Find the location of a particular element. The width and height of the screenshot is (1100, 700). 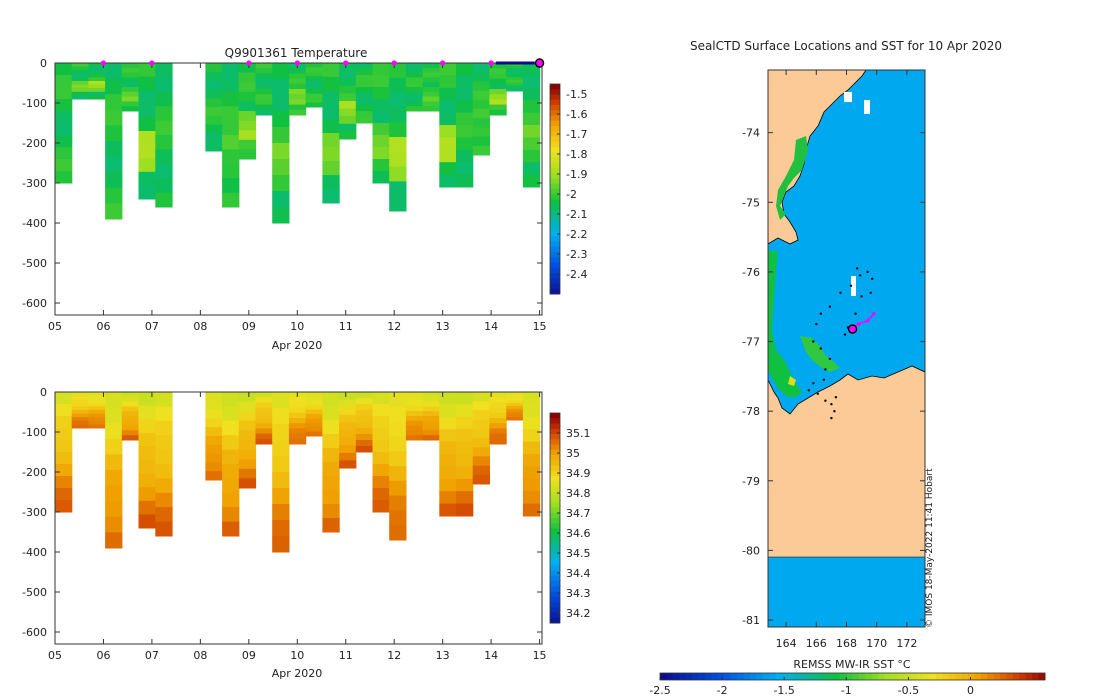

x-tick-label: 13 is located at coordinates (443, 655).